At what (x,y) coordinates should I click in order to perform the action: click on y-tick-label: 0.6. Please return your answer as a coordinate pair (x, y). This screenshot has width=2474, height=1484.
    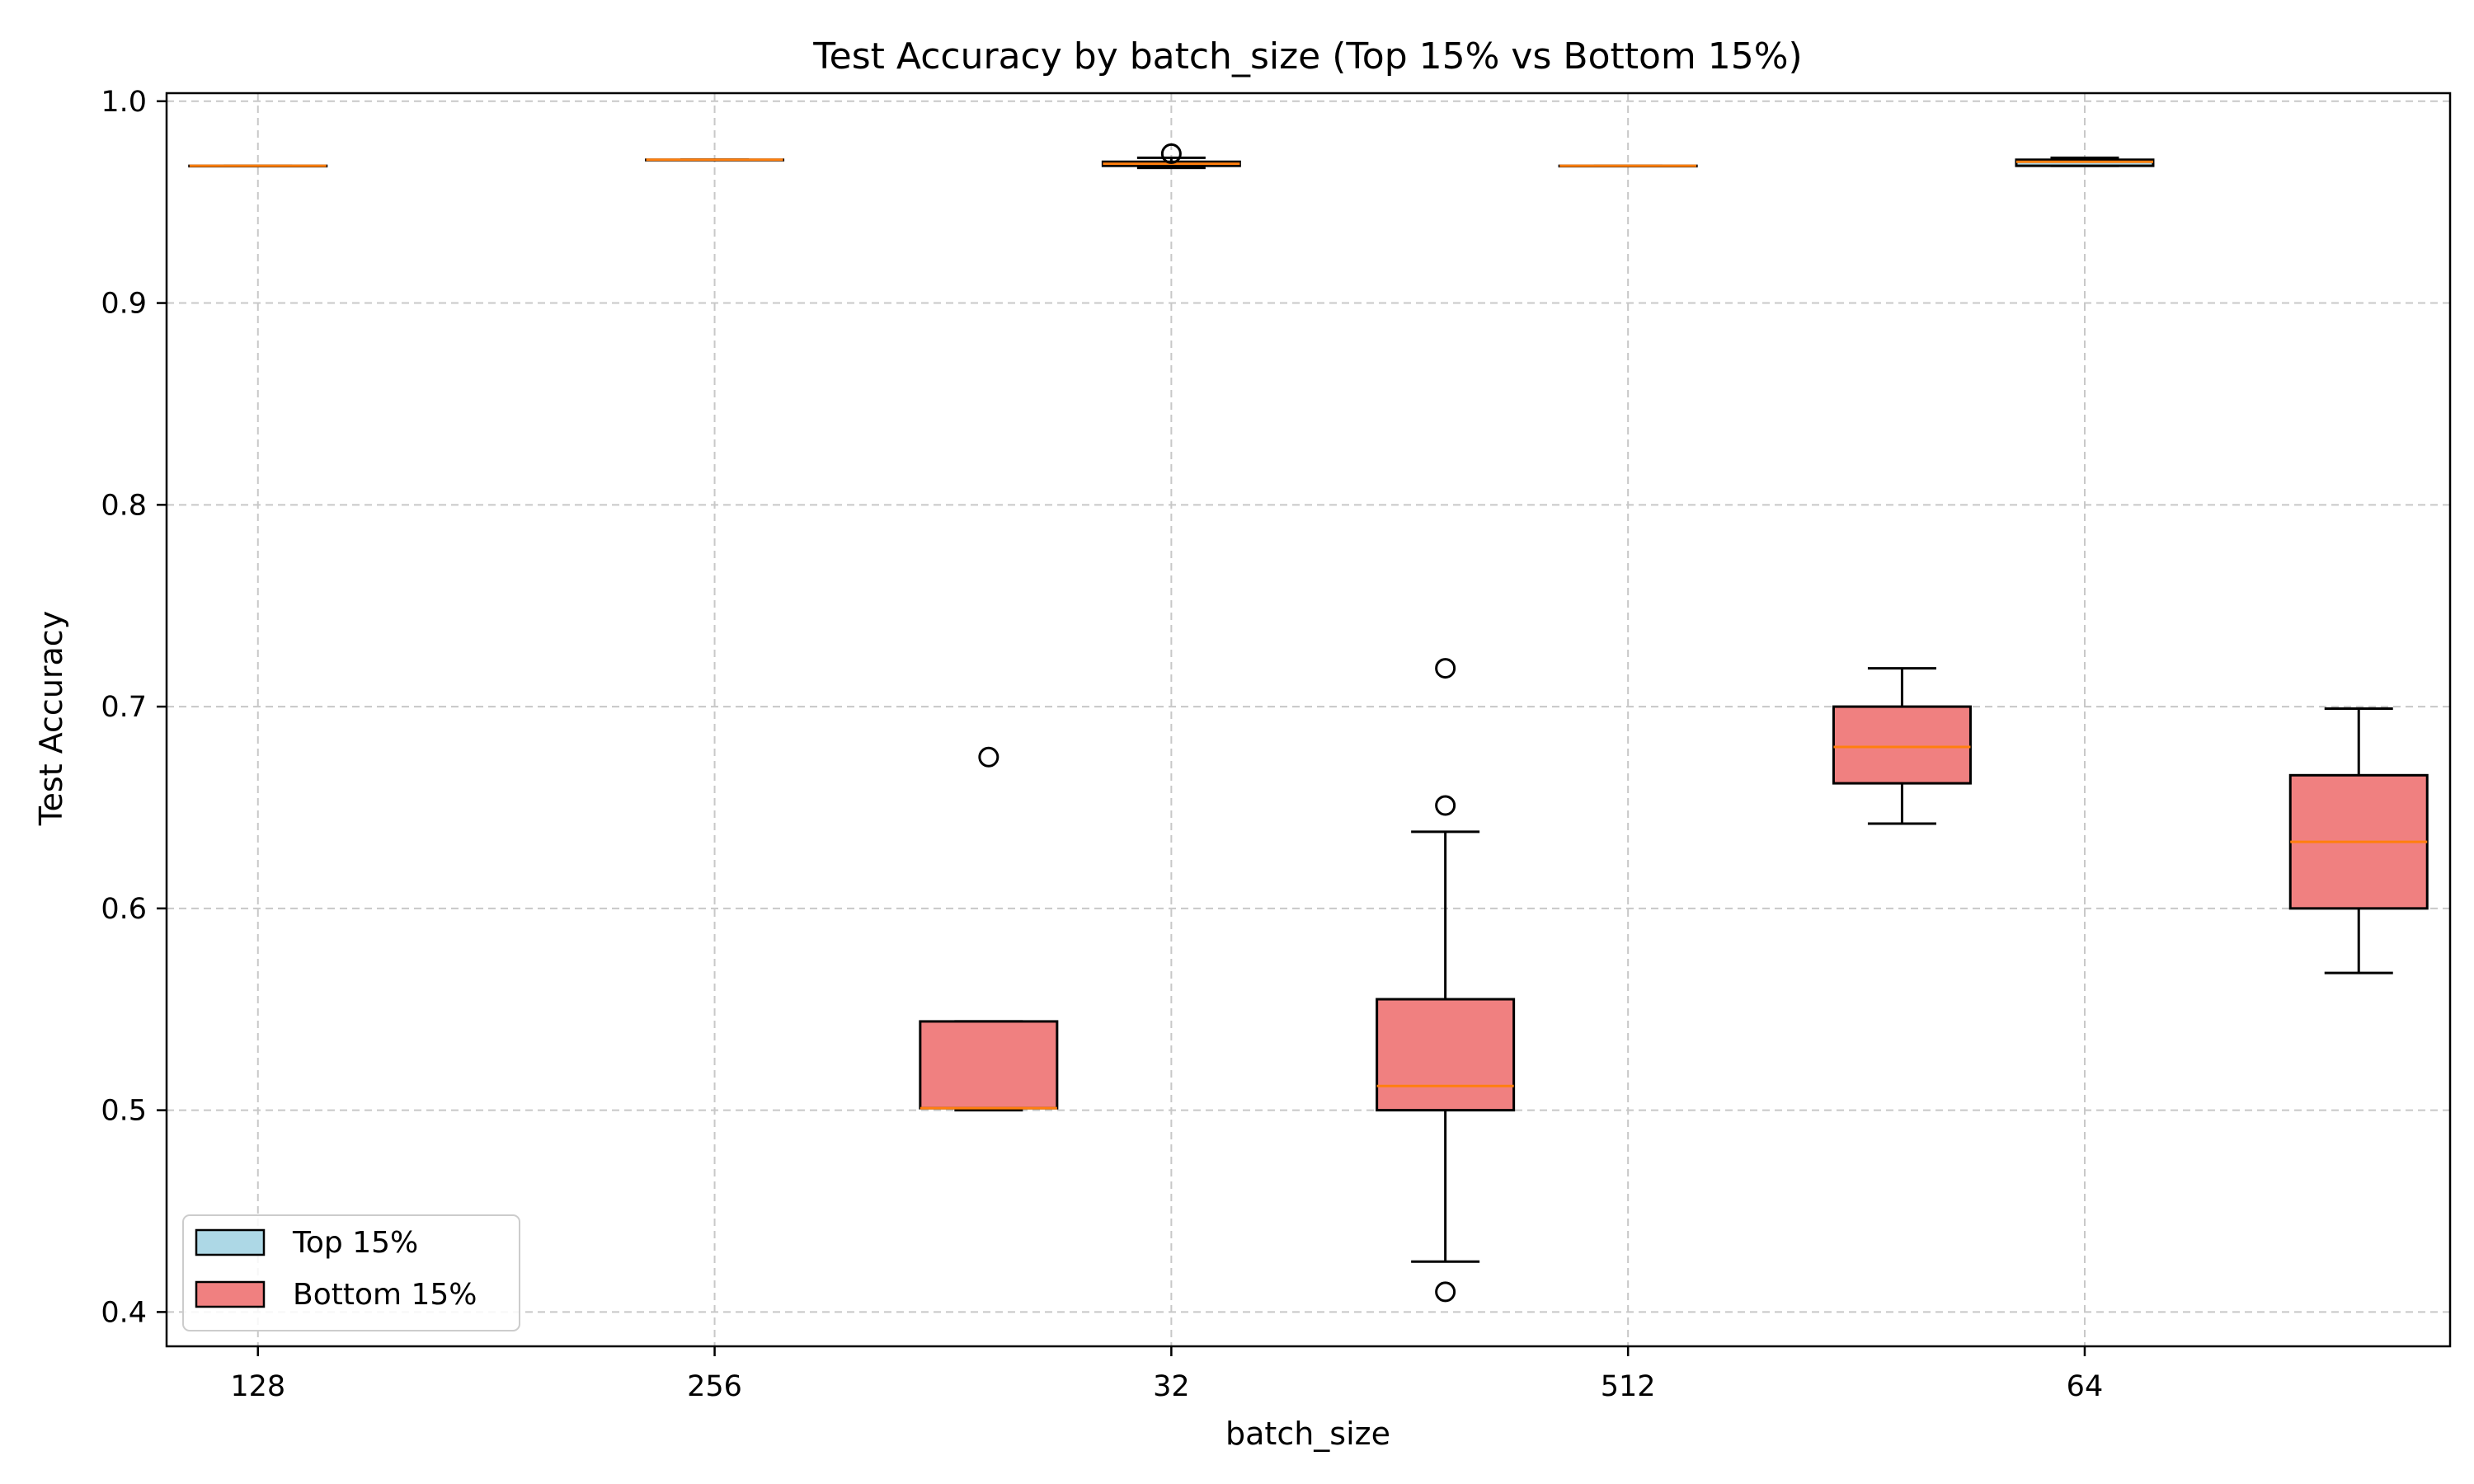
    Looking at the image, I should click on (124, 909).